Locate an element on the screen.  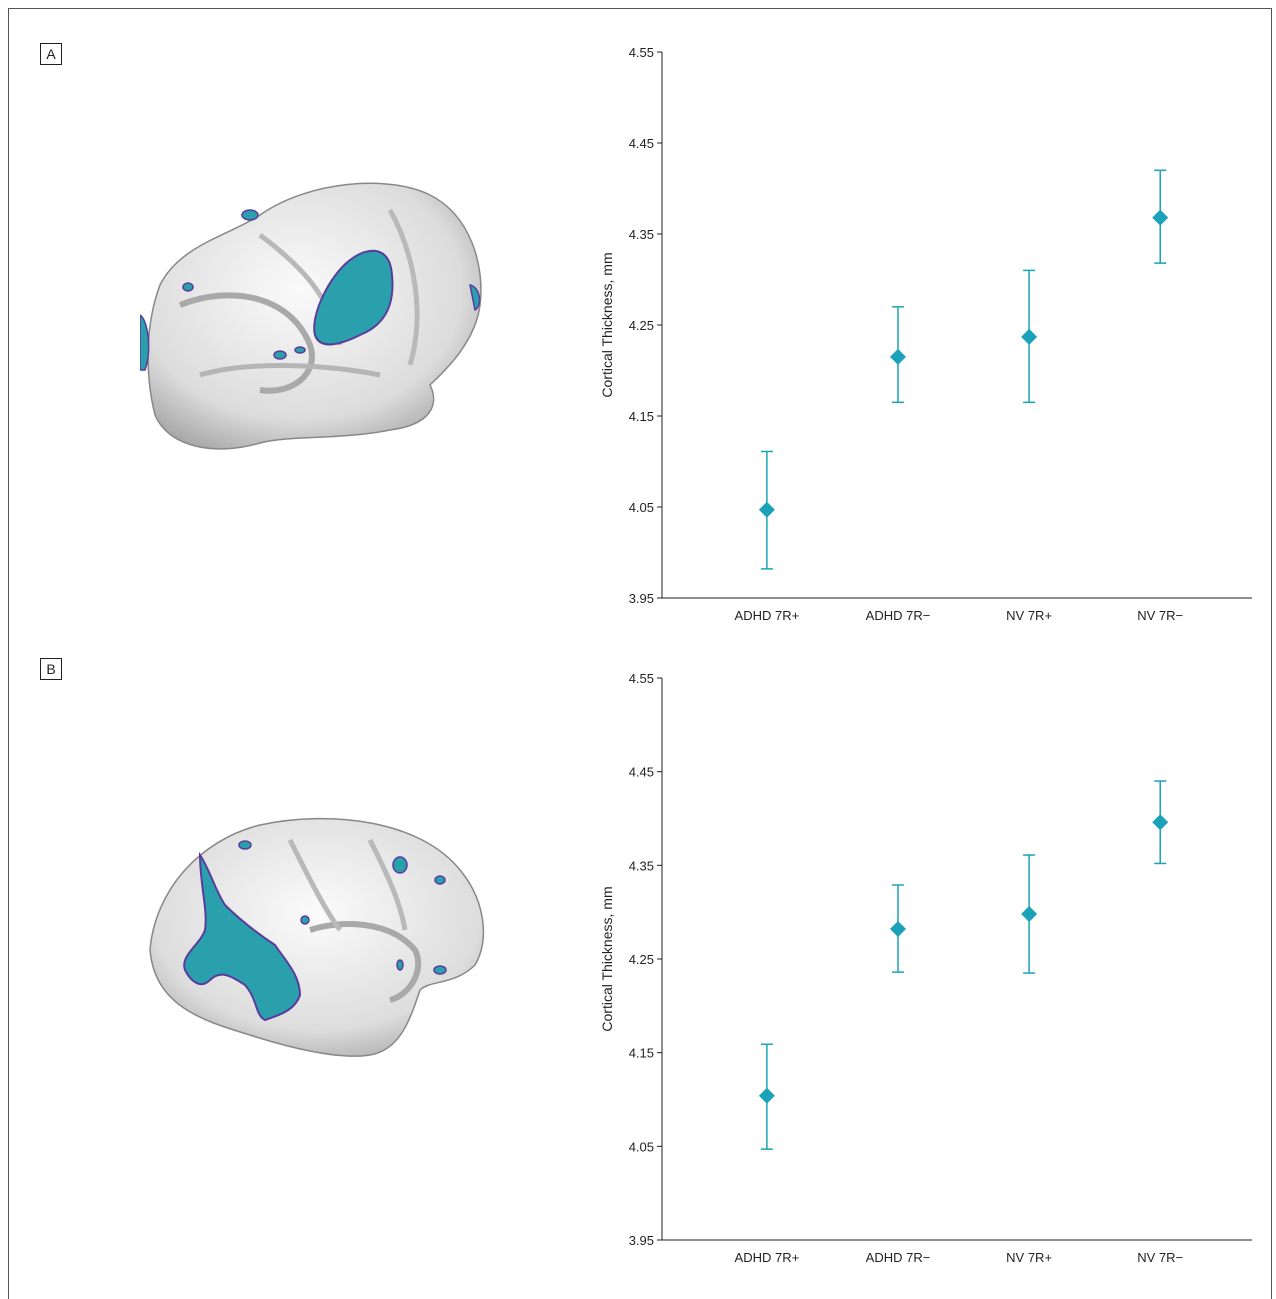
panel-label-b: B is located at coordinates (51, 669).